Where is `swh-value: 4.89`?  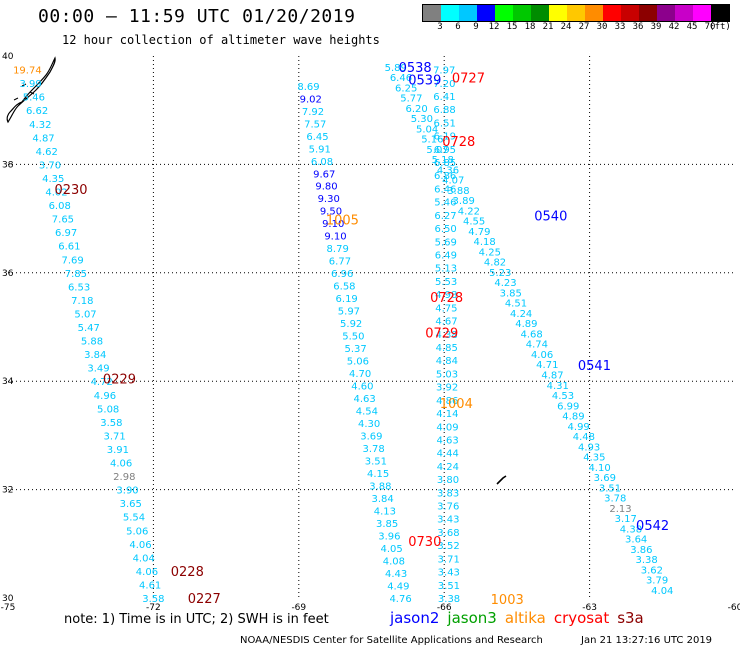
swh-value: 4.89 is located at coordinates (573, 417).